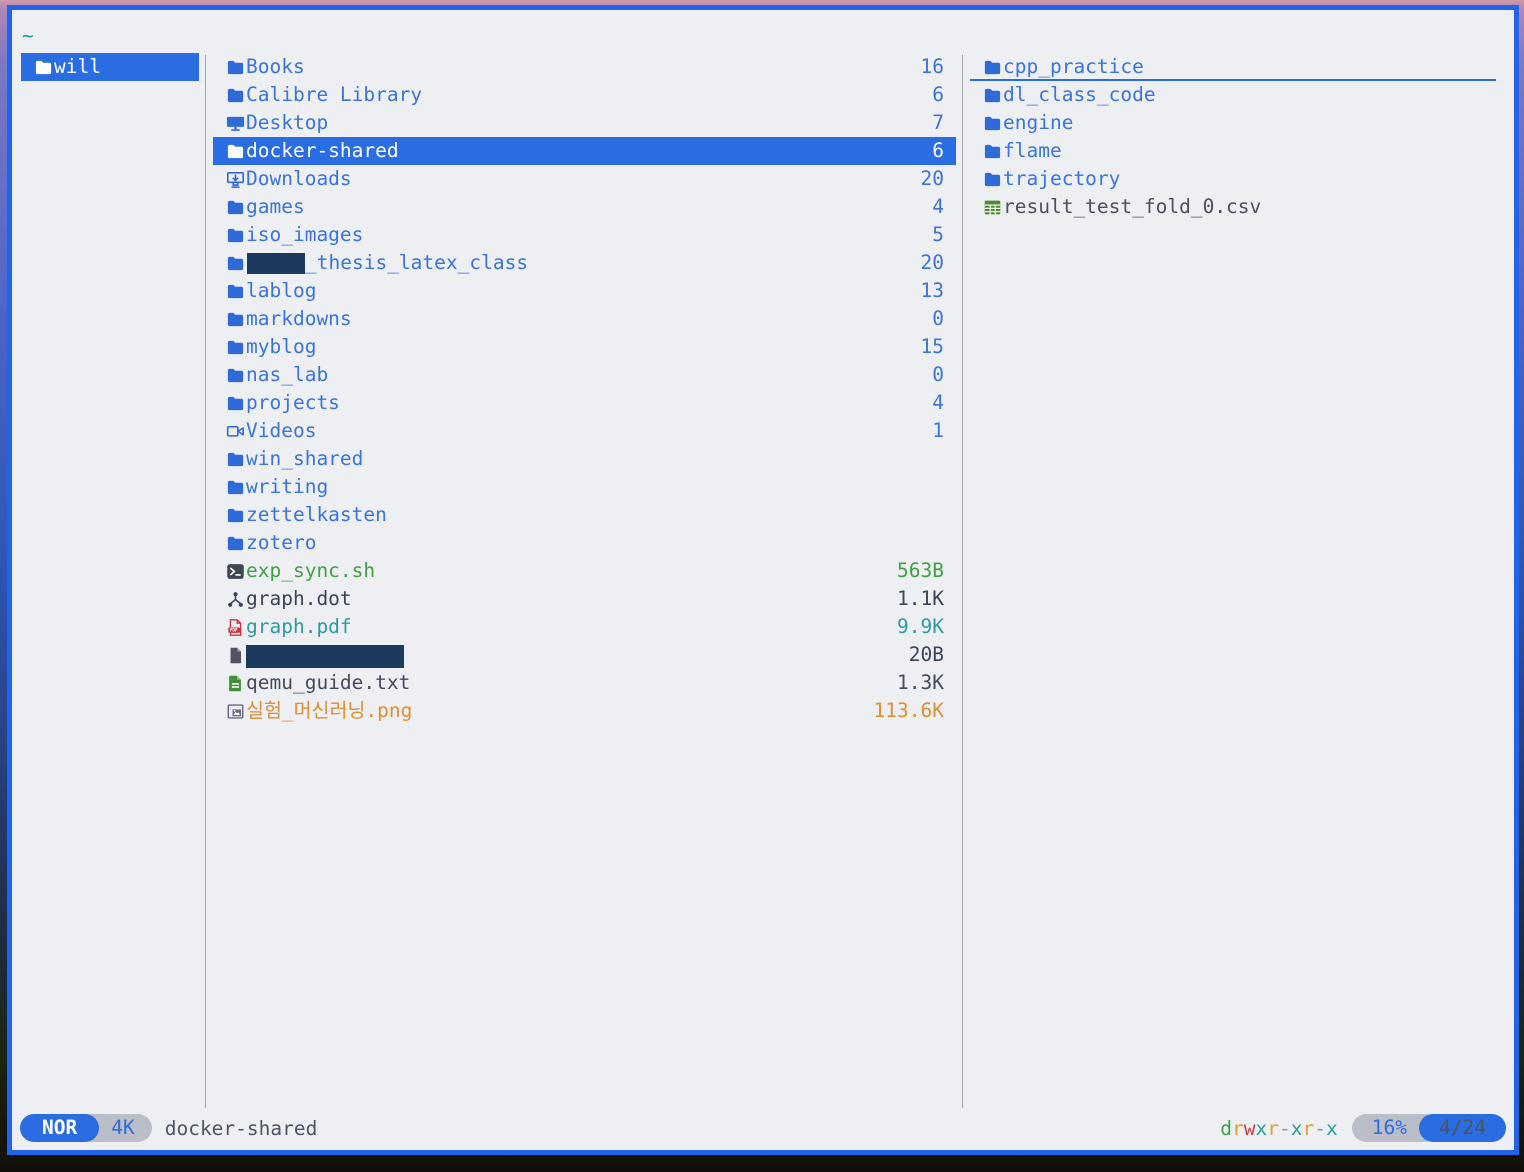 Image resolution: width=1524 pixels, height=1172 pixels. What do you see at coordinates (584, 571) in the screenshot?
I see `file-row: exp_sync.sh 563B` at bounding box center [584, 571].